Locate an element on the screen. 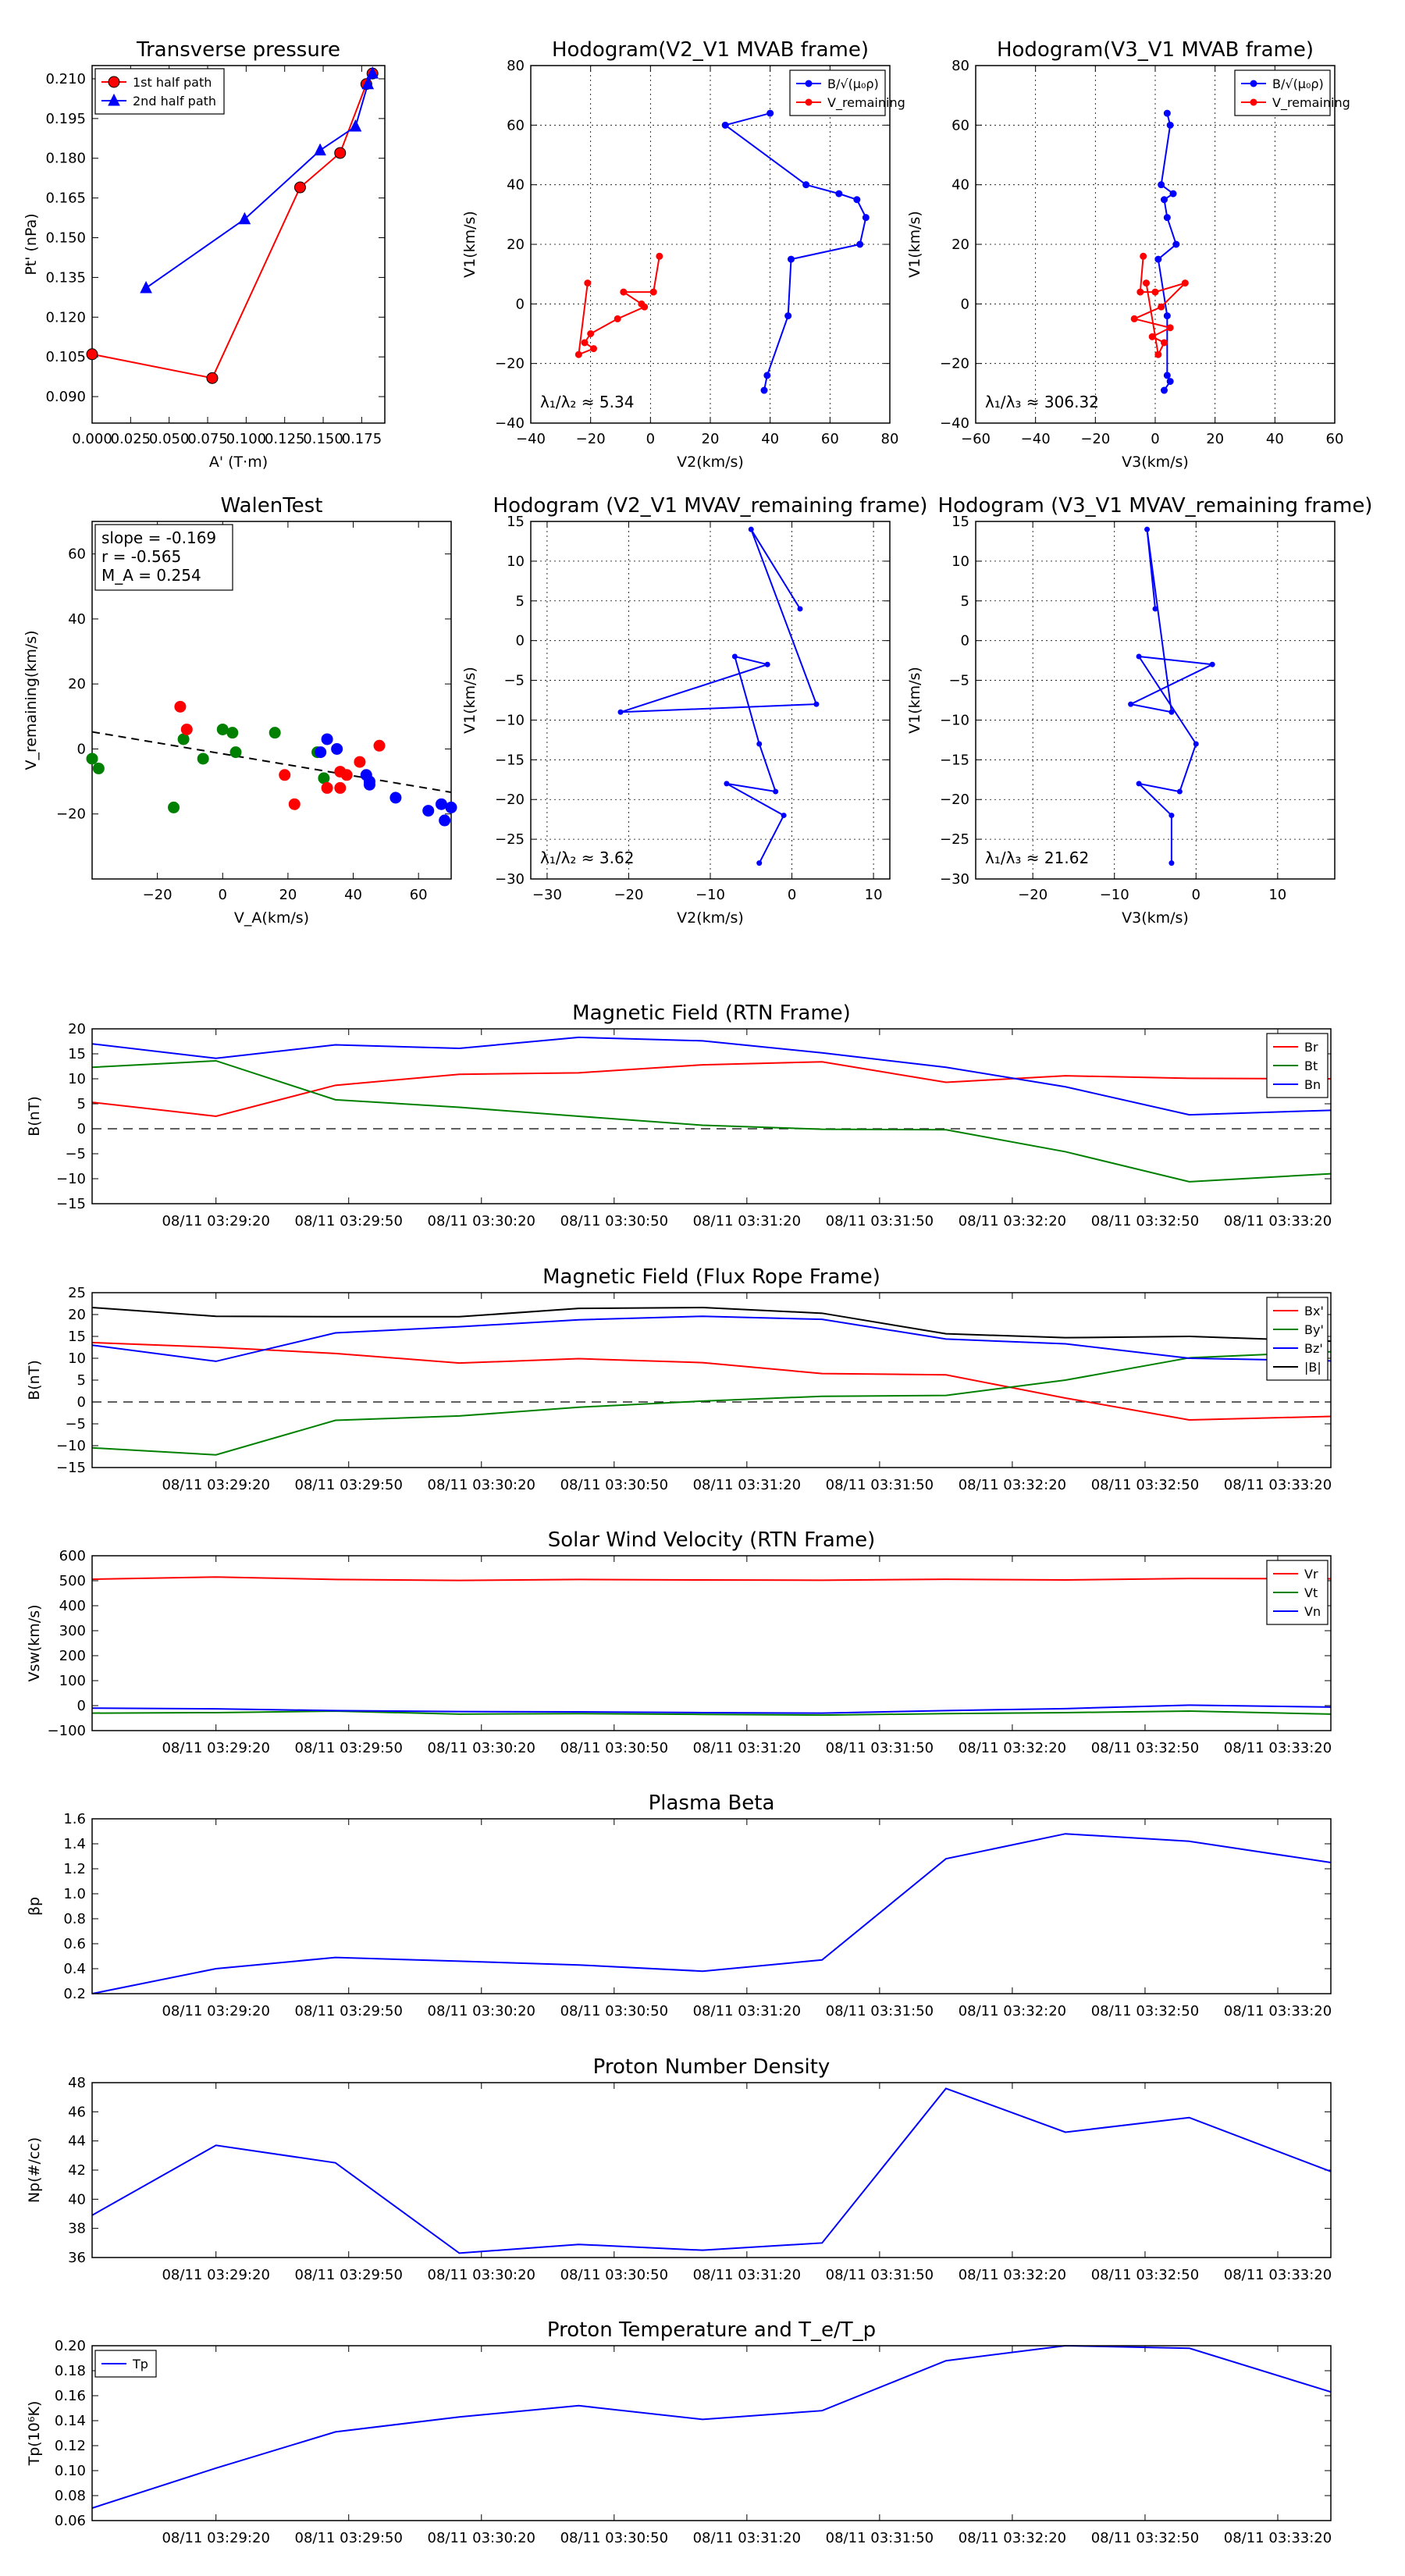 Image resolution: width=1405 pixels, height=2576 pixels. panel-pt-legend-label: 2nd half path is located at coordinates (174, 101).